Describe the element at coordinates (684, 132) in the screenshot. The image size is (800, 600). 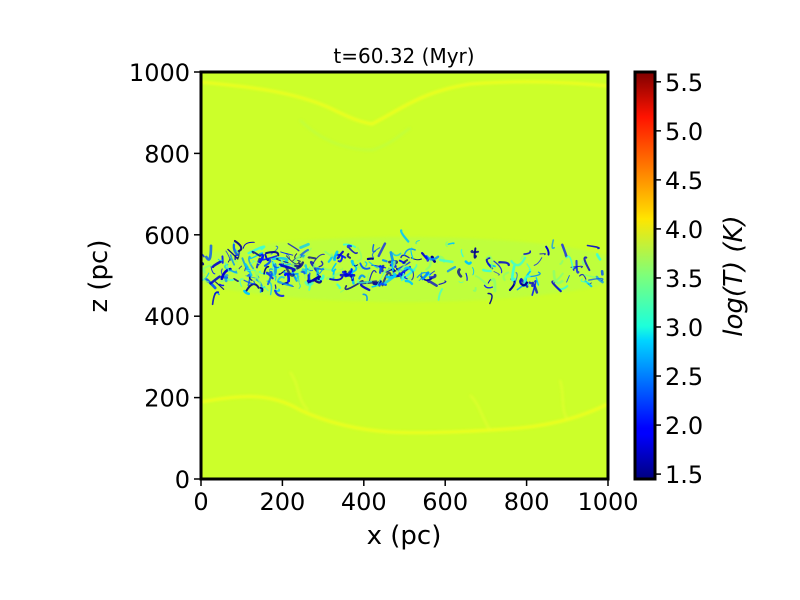
I see `colorbar-tick-label: 5.0` at that location.